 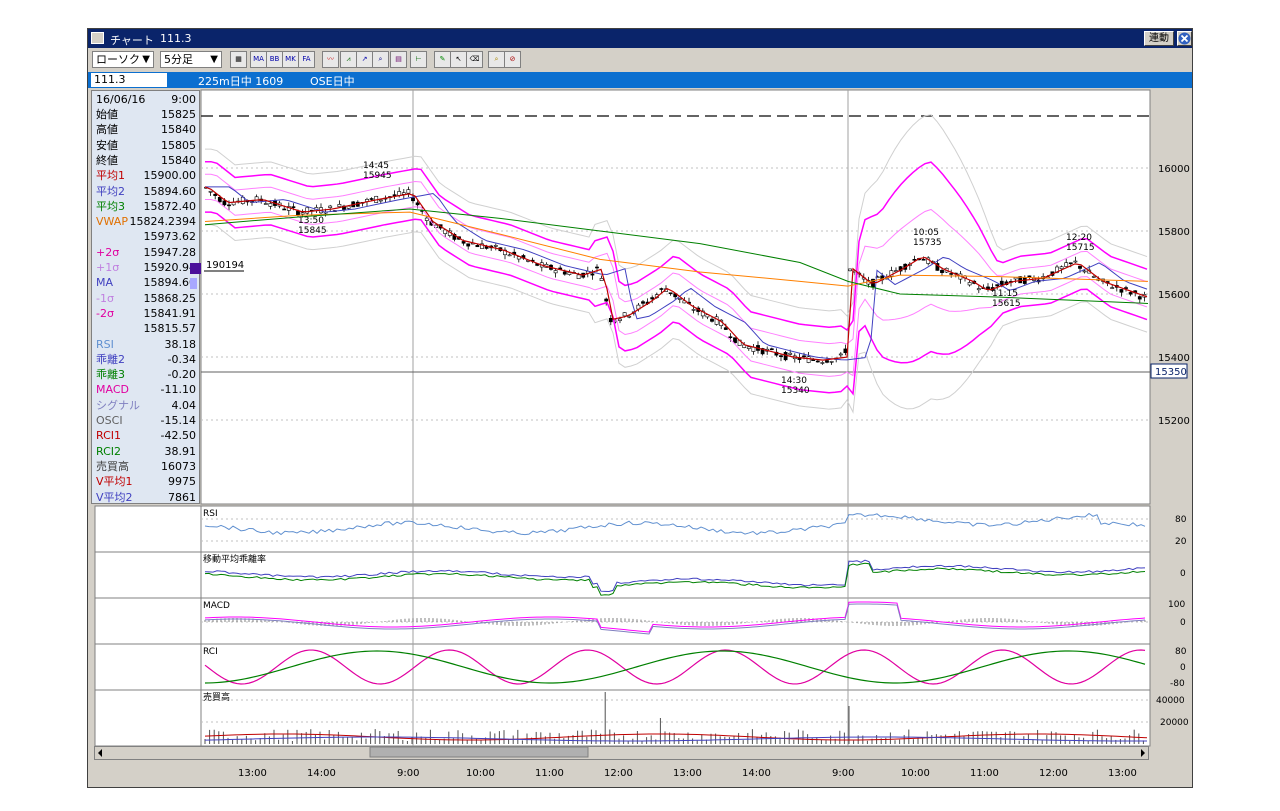 What do you see at coordinates (306, 59) in the screenshot?
I see `fa-icon: FA` at bounding box center [306, 59].